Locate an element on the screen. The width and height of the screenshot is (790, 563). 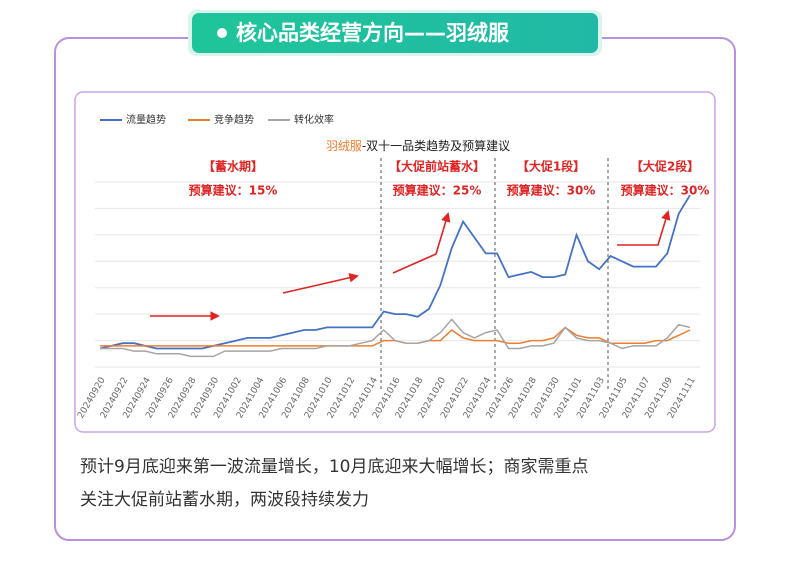
header-badge is located at coordinates (395, 33).